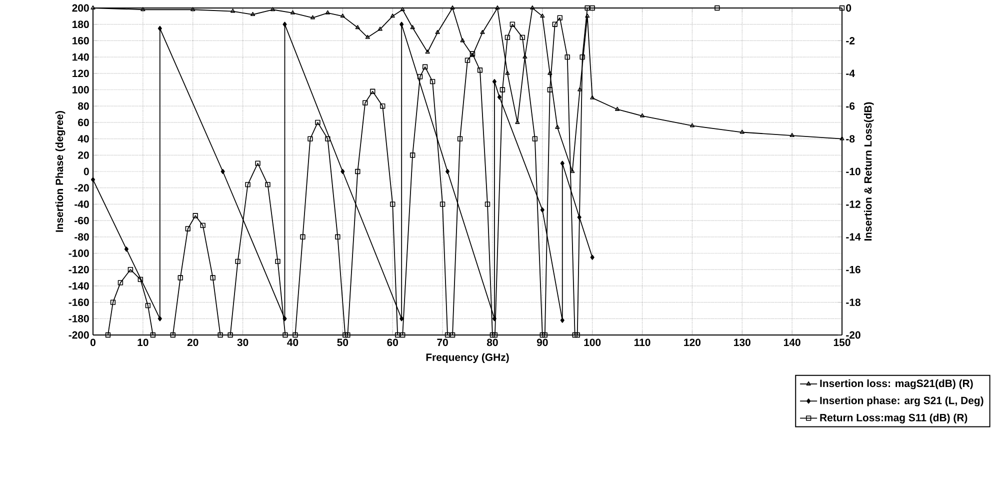  I want to click on x-tick-label: 70, so click(442, 342).